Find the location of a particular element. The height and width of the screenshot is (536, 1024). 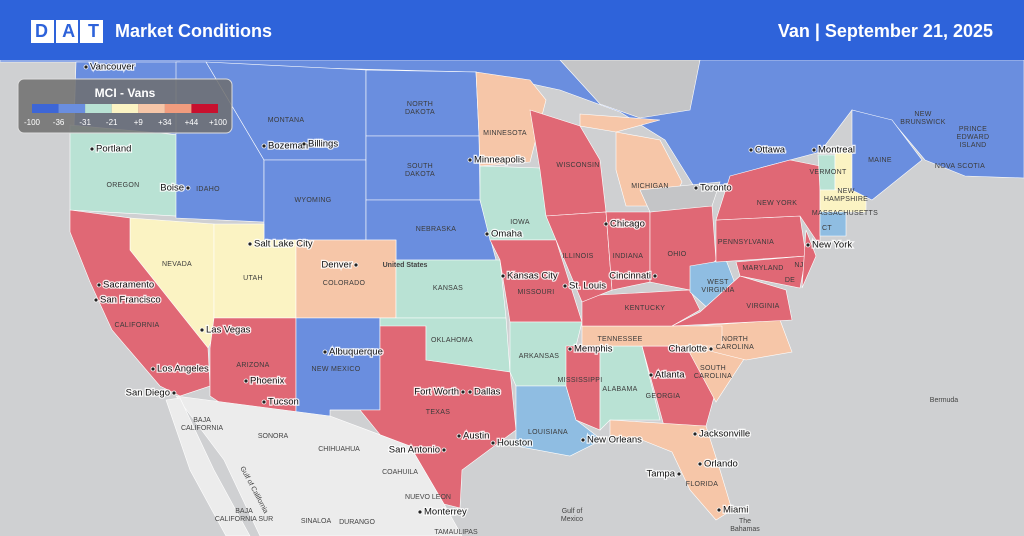

place-label: Bermuda is located at coordinates (944, 400).